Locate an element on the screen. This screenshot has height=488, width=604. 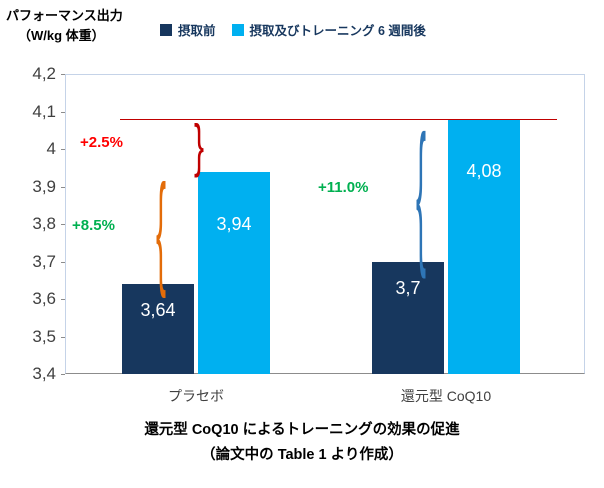
brace-annotation: } is located at coordinates (199, 147).